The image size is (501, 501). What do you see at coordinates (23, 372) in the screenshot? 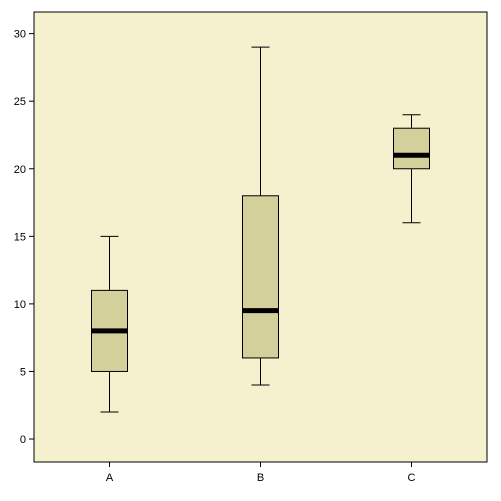
I see `y-tick-label: 5` at bounding box center [23, 372].